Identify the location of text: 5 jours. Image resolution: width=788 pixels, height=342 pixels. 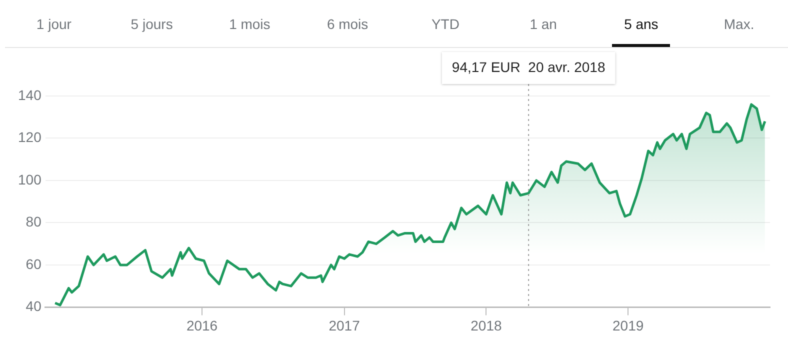
(151, 24).